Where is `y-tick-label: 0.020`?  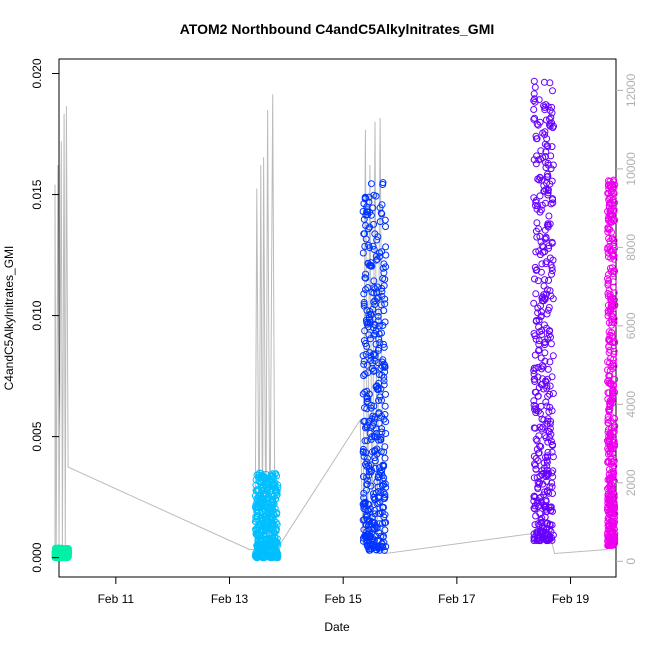 y-tick-label: 0.020 is located at coordinates (37, 73).